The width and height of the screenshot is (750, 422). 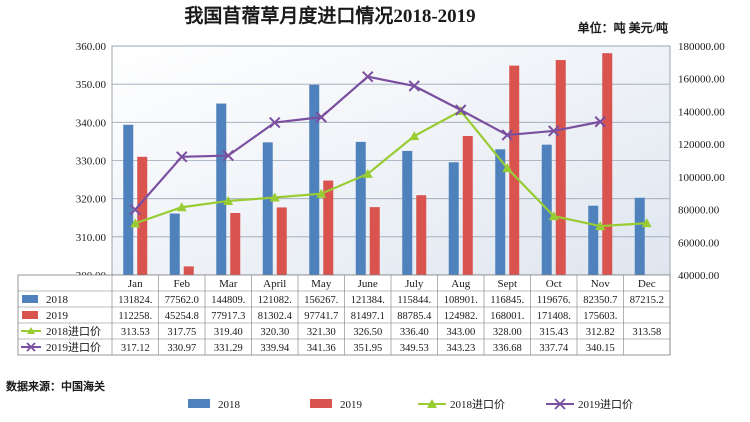 I want to click on table-cell: 330.97, so click(x=181, y=348).